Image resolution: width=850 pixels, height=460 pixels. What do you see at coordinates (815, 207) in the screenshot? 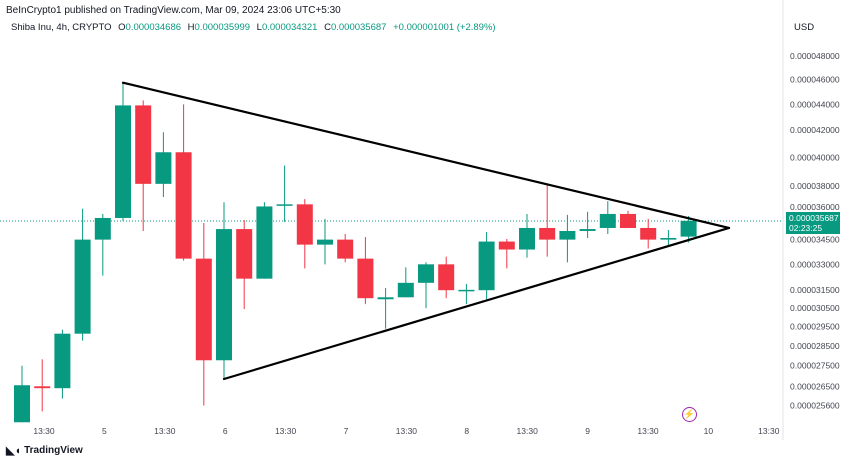
I see `y-tick-label: 0.000036000` at bounding box center [815, 207].